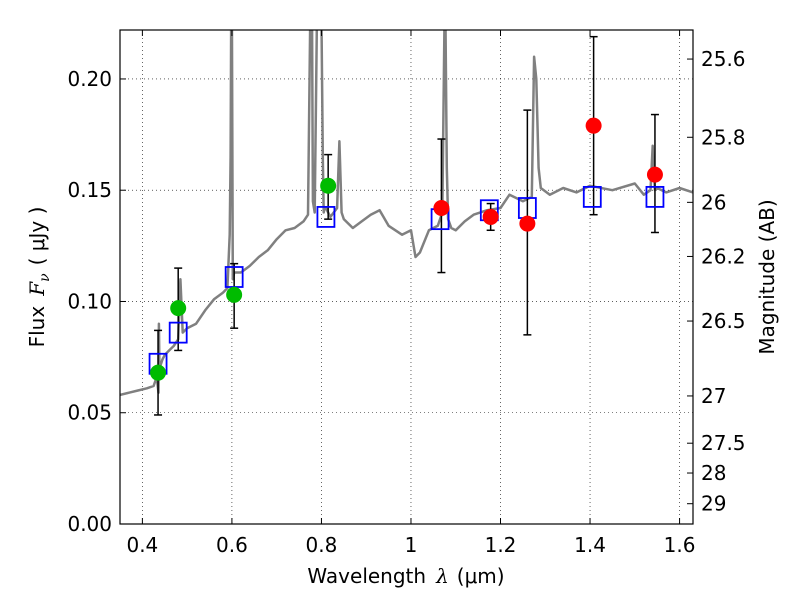  What do you see at coordinates (37, 289) in the screenshot?
I see `y-axis-label-symbol: F` at bounding box center [37, 289].